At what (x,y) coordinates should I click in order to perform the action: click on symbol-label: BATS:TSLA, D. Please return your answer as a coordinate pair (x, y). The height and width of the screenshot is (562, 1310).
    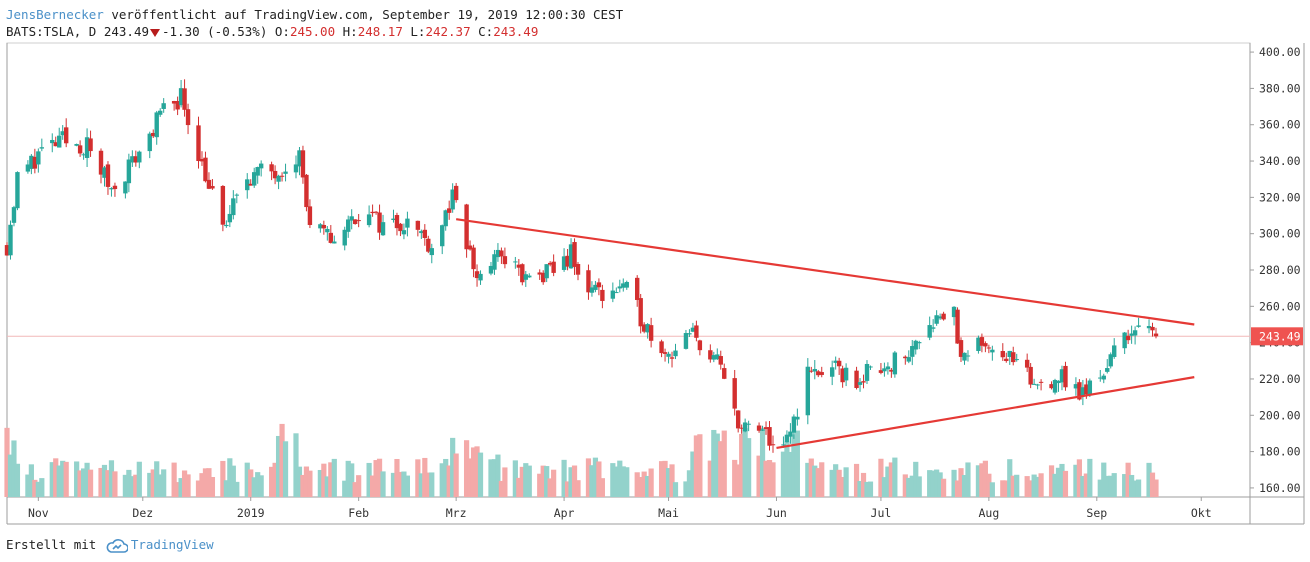
    Looking at the image, I should click on (51, 31).